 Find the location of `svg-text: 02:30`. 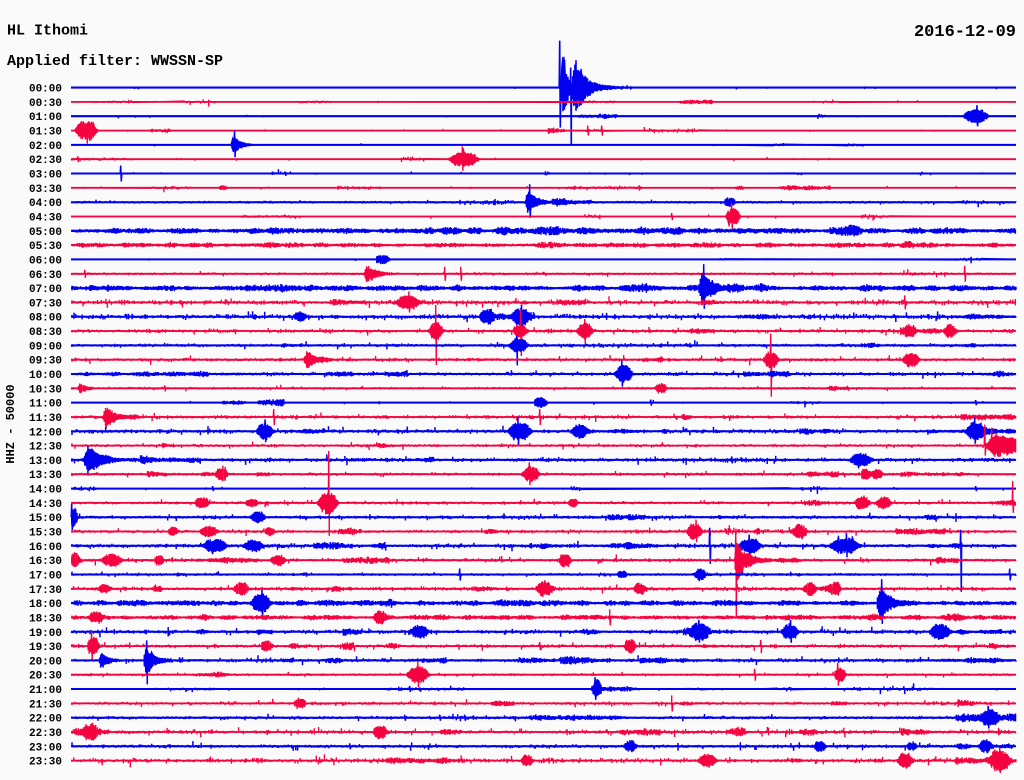

svg-text: 02:30 is located at coordinates (45, 161).